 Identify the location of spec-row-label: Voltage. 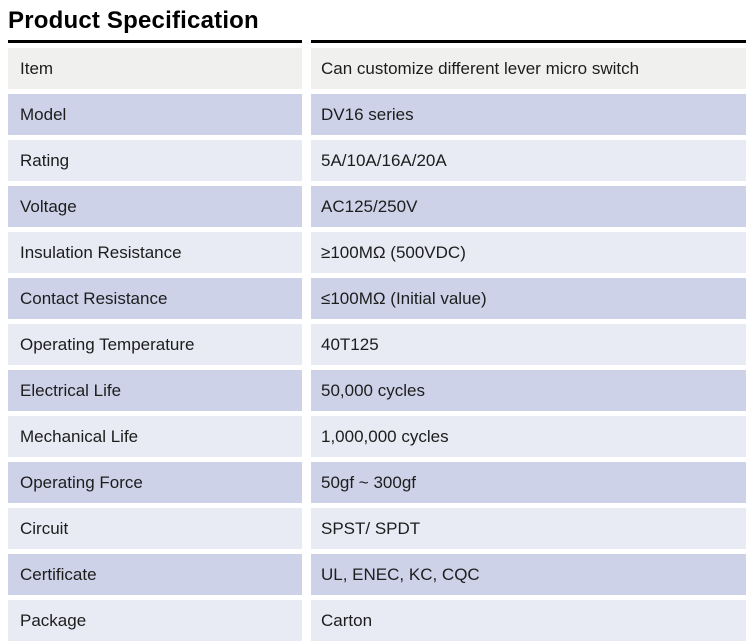
(155, 206).